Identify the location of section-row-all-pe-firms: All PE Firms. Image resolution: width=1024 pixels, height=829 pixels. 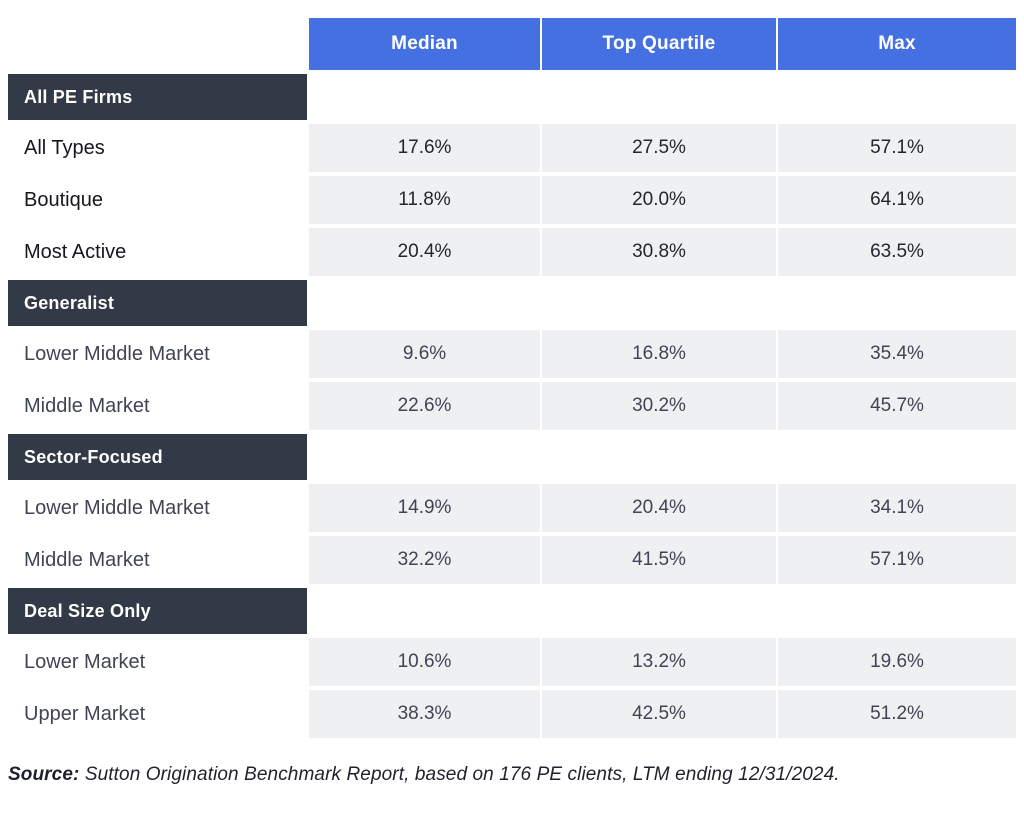
(516, 97).